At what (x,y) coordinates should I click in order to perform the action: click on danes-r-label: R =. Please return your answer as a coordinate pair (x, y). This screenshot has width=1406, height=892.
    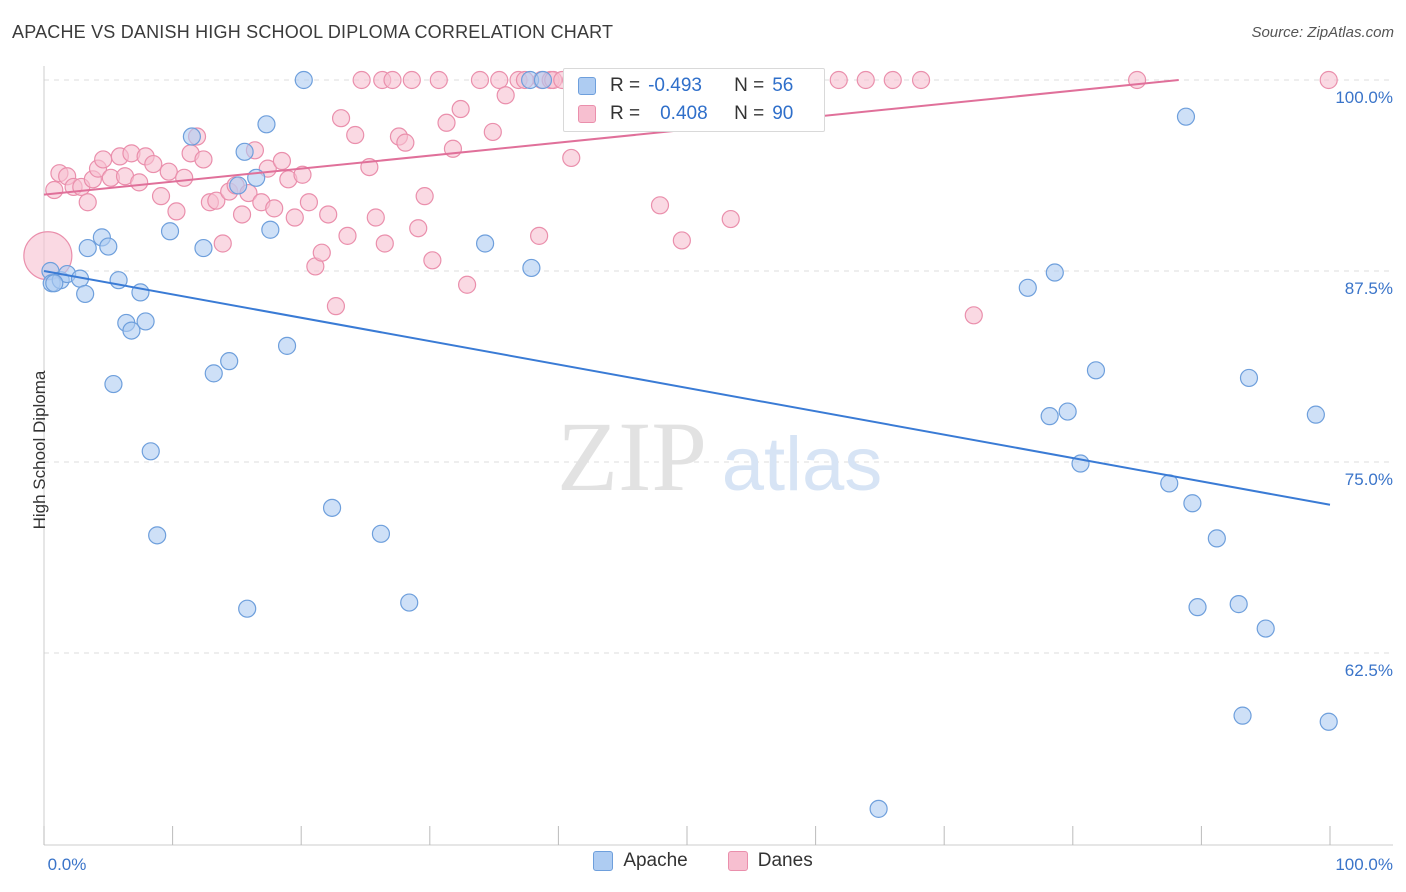
    Looking at the image, I should click on (625, 113).